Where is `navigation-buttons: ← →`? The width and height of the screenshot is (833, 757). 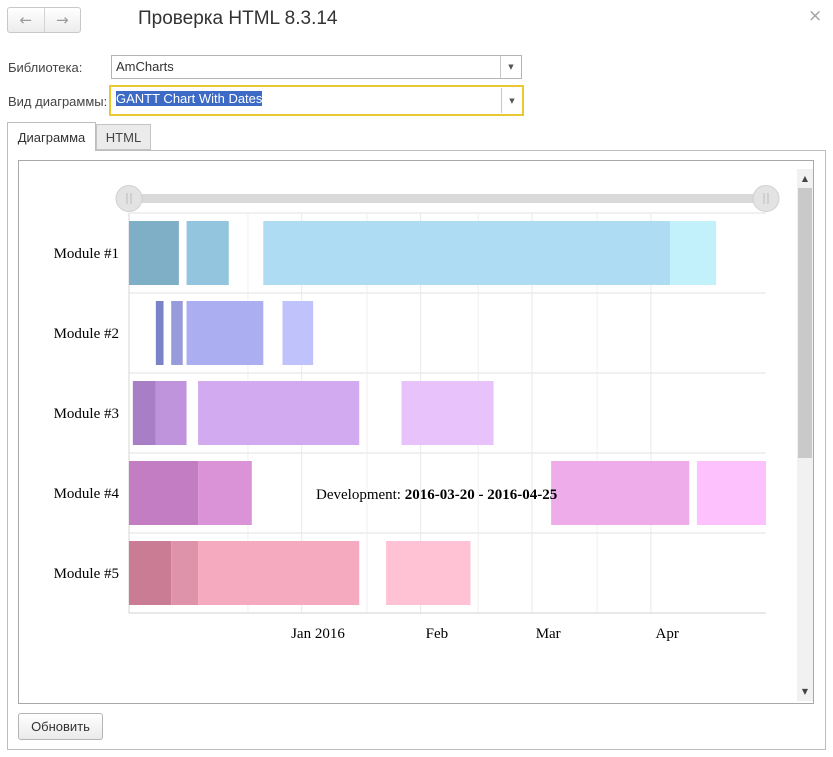
navigation-buttons: ← → is located at coordinates (44, 20).